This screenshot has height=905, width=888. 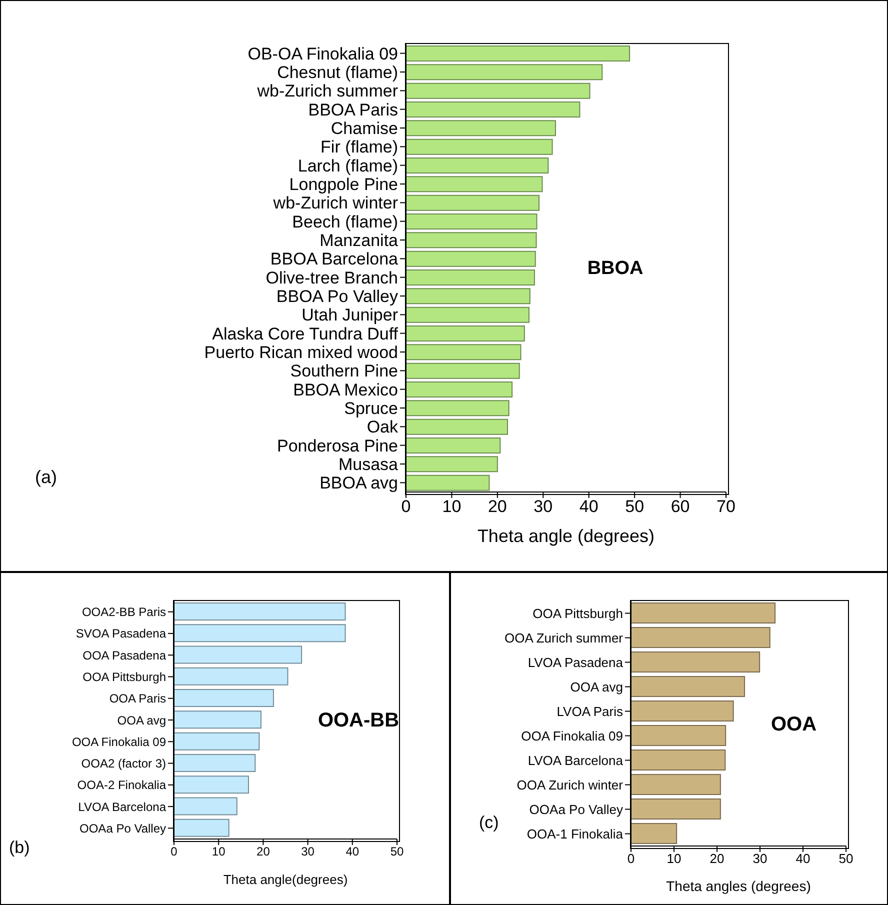 I want to click on y-tick-label: Alaska Core Tundra Duff, so click(x=305, y=334).